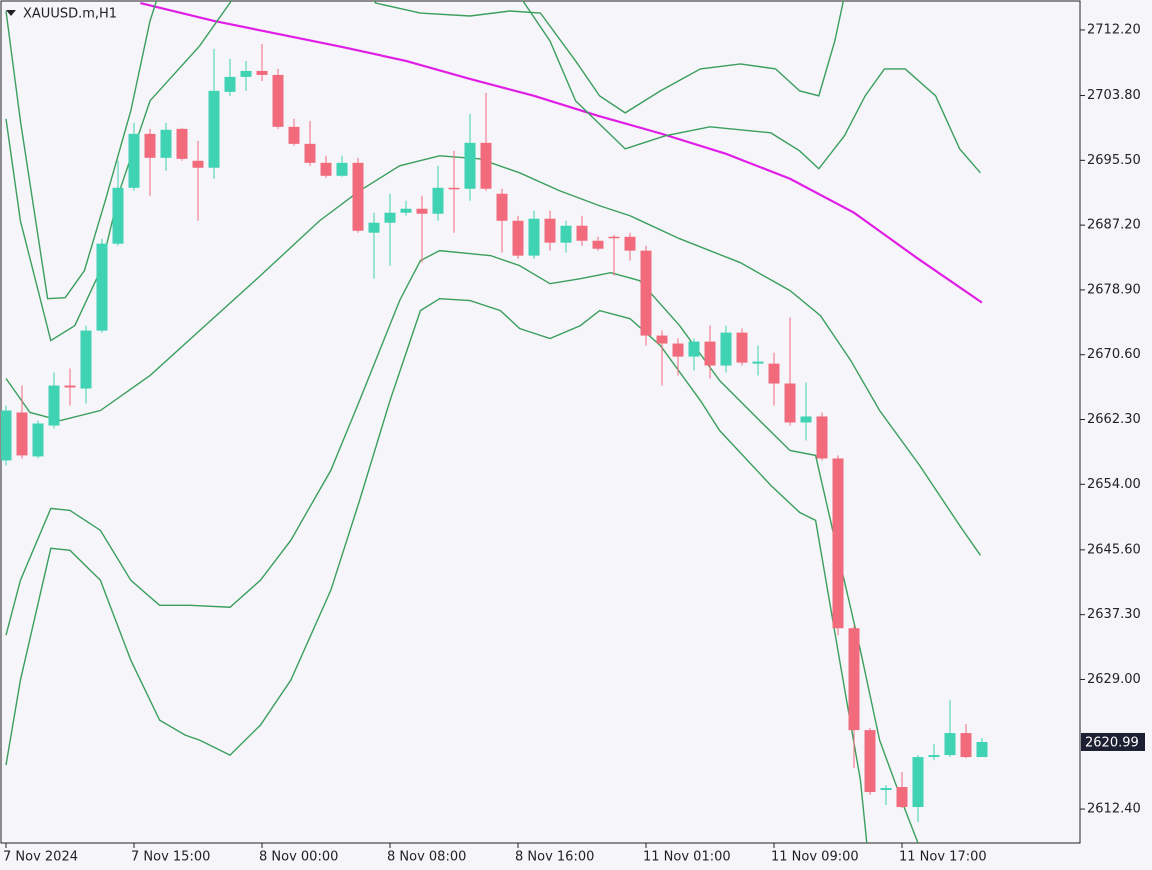  Describe the element at coordinates (11, 13) in the screenshot. I see `symbol-toggle` at that location.